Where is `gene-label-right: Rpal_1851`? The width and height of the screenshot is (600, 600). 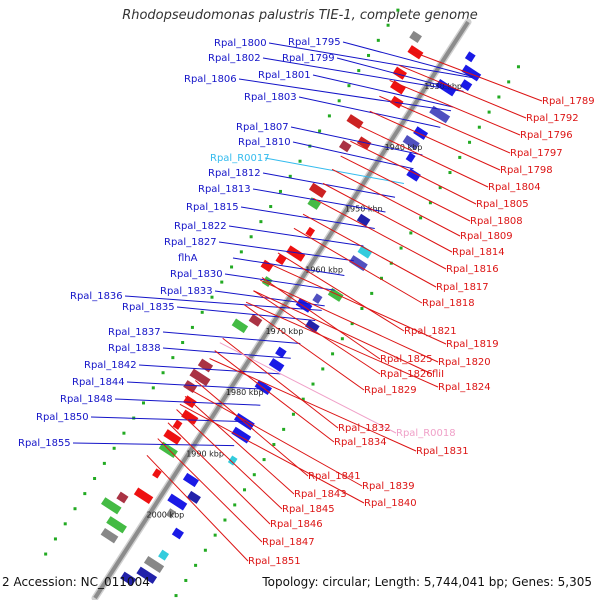
gene-label-right: Rpal_1851 is located at coordinates (274, 561).